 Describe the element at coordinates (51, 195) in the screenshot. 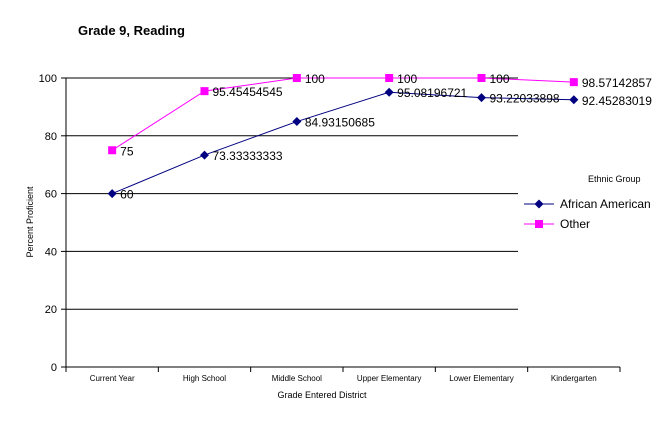

I see `y-tick-label: 60` at that location.